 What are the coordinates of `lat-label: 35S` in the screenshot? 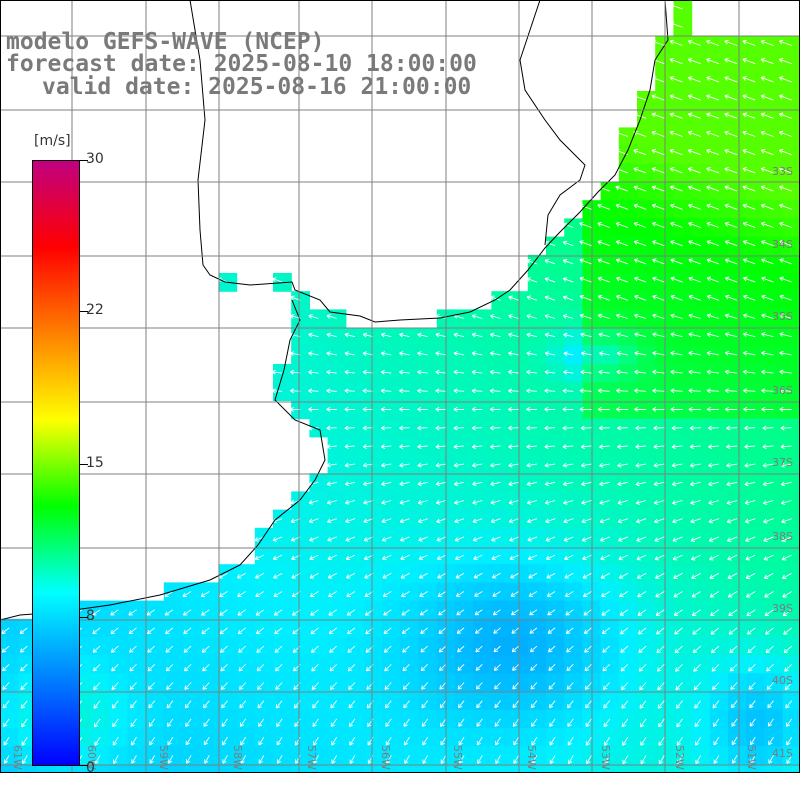 It's located at (782, 316).